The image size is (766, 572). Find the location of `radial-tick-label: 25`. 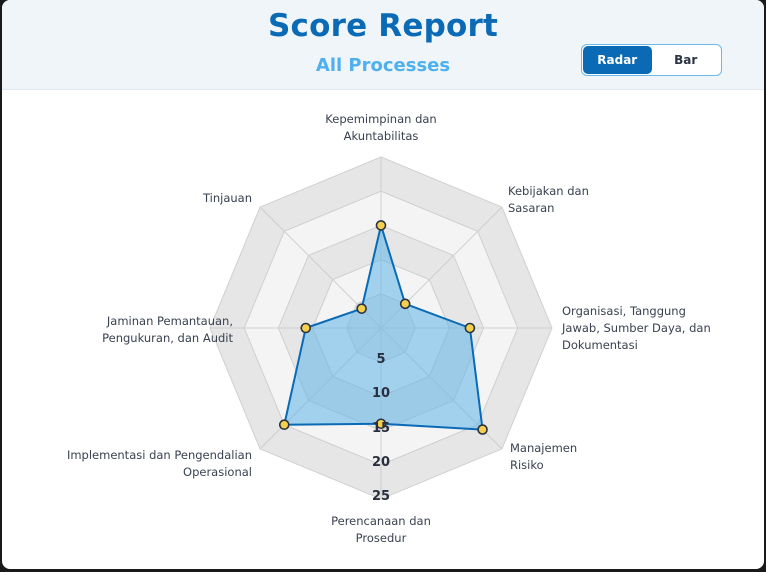

radial-tick-label: 25 is located at coordinates (381, 496).